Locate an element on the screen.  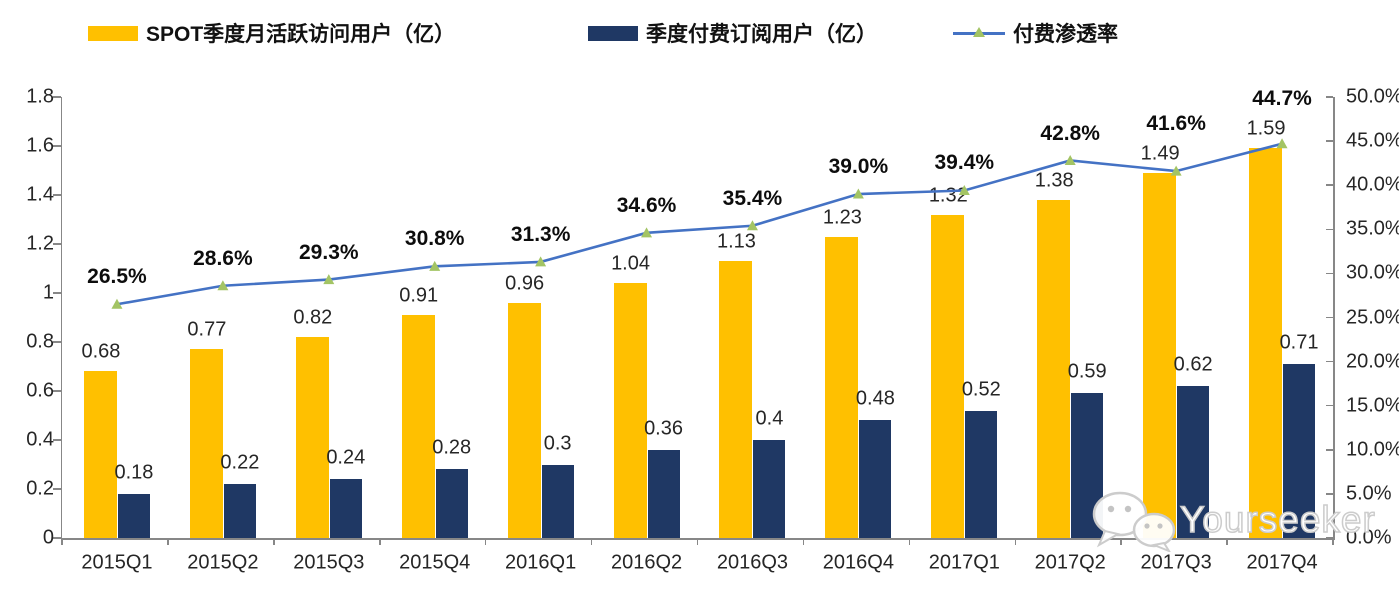
penetration-value-label: 35.4% is located at coordinates (752, 198).